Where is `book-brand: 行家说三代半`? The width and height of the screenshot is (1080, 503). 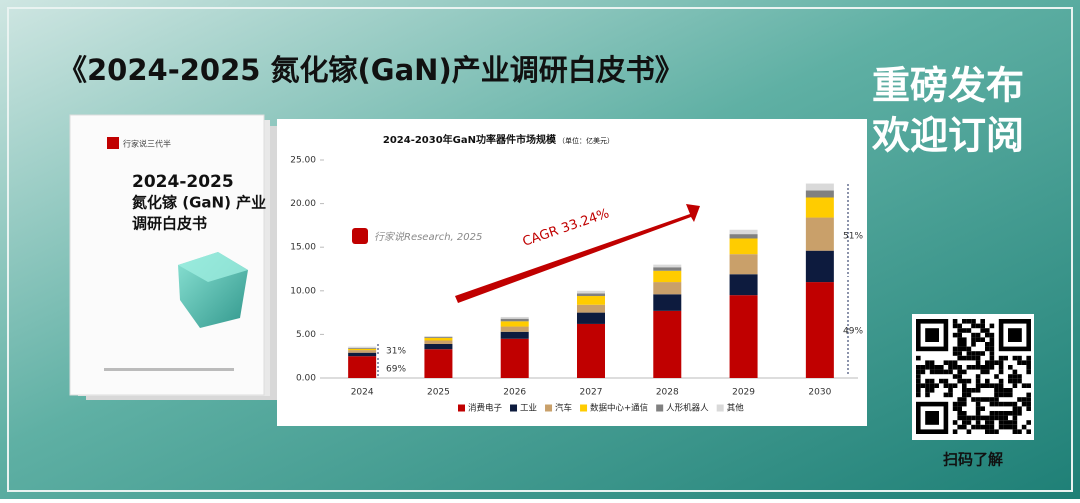
book-brand: 行家说三代半 is located at coordinates (147, 144).